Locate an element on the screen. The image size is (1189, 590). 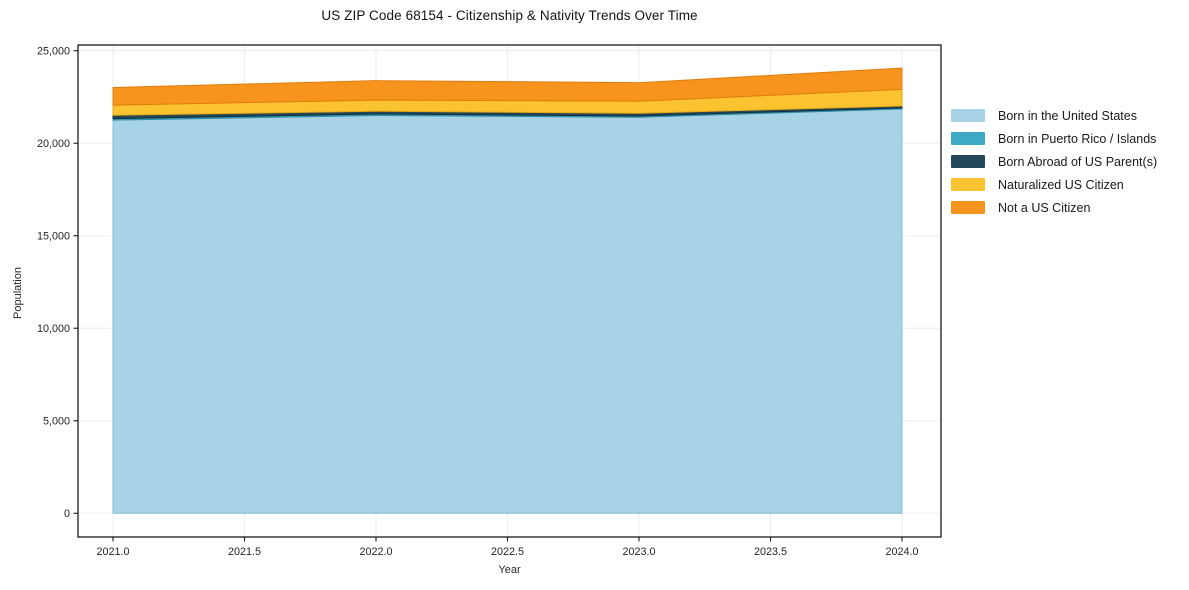
y-tick-label: 5,000 is located at coordinates (56, 421).